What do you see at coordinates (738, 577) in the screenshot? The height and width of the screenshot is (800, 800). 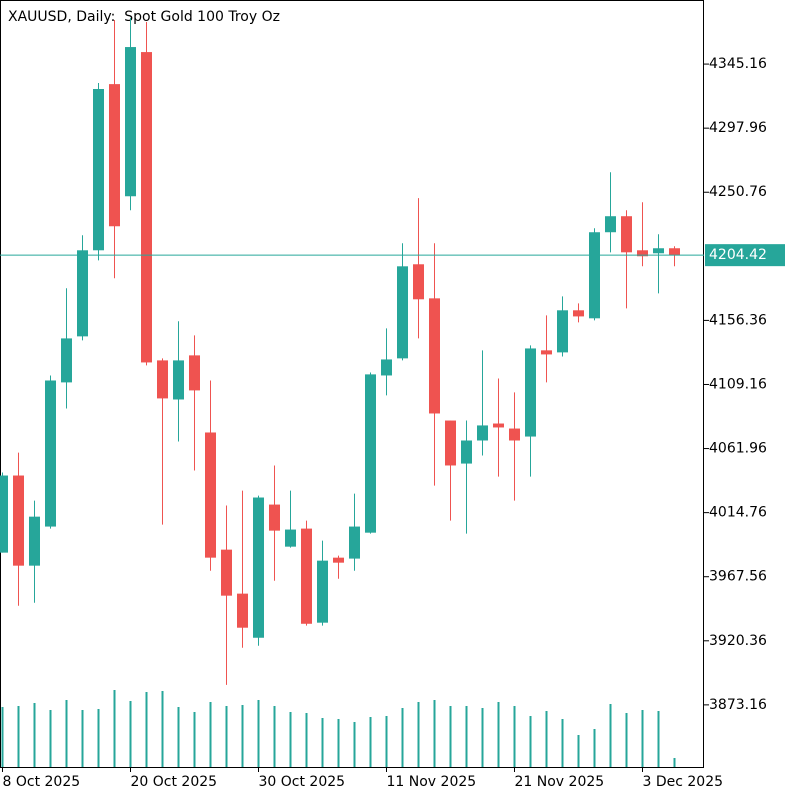 I see `y-tick-label: 3967.56` at bounding box center [738, 577].